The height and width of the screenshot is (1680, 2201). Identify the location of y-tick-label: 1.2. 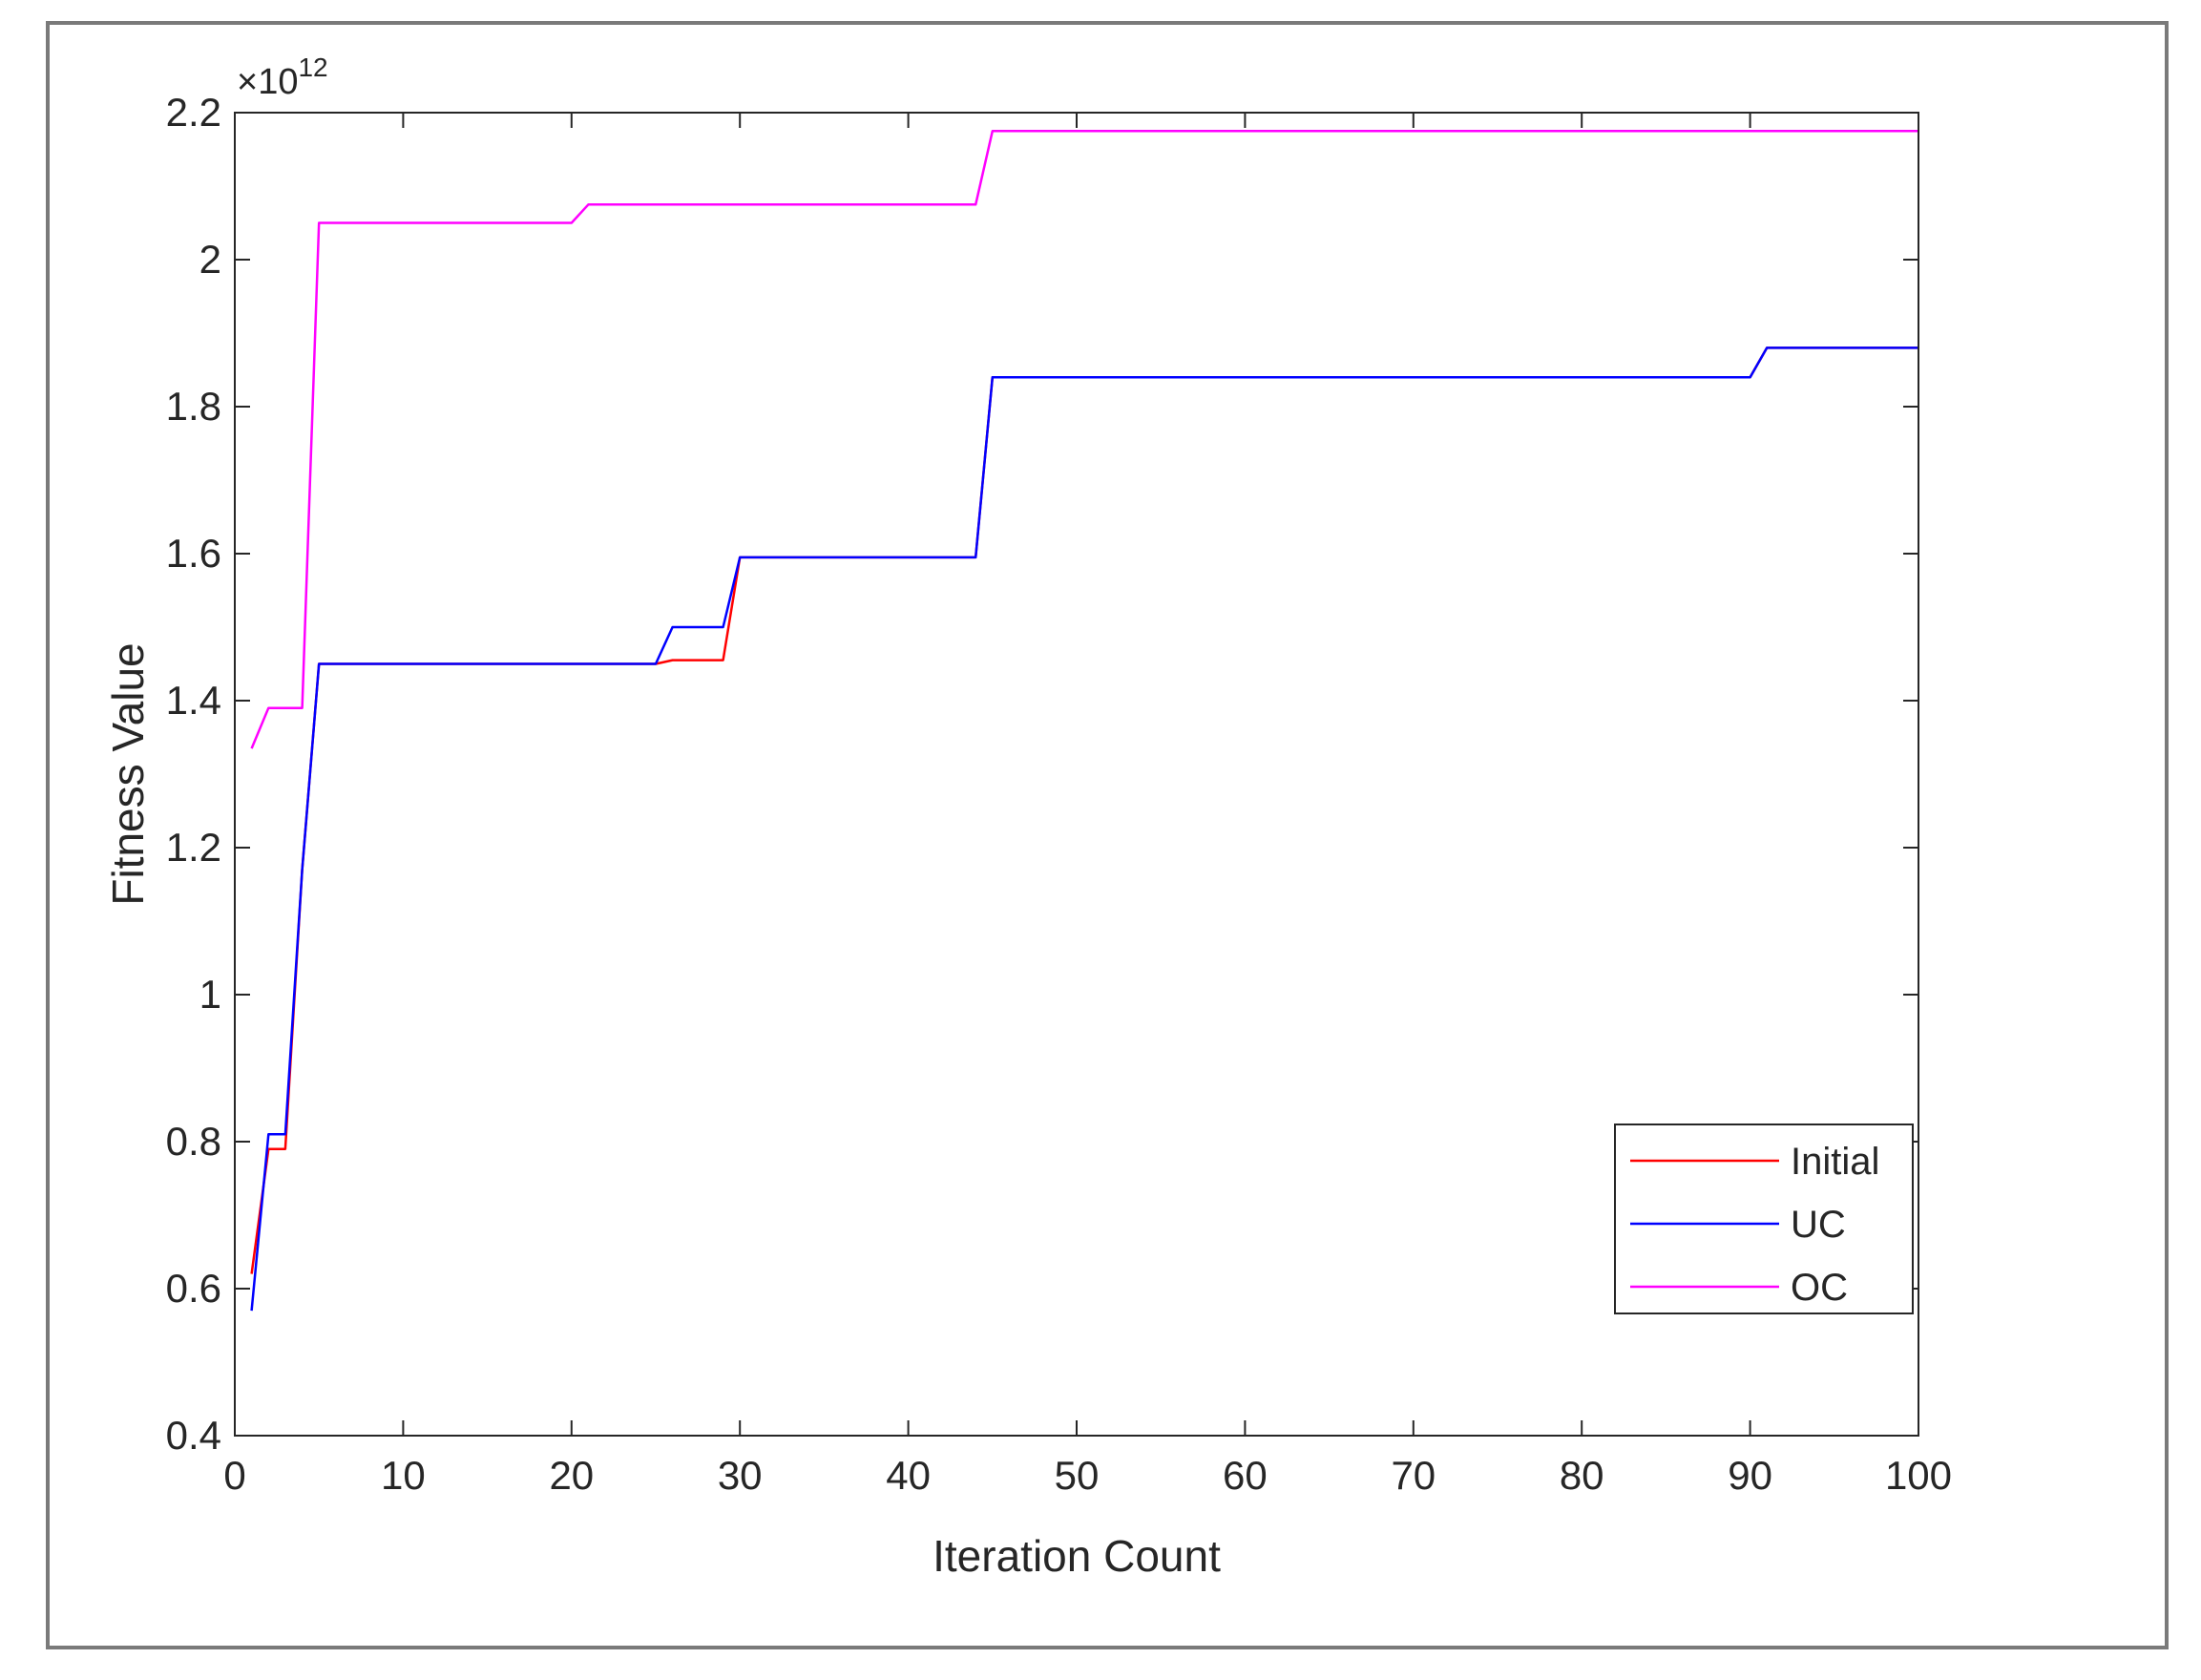
(193, 848).